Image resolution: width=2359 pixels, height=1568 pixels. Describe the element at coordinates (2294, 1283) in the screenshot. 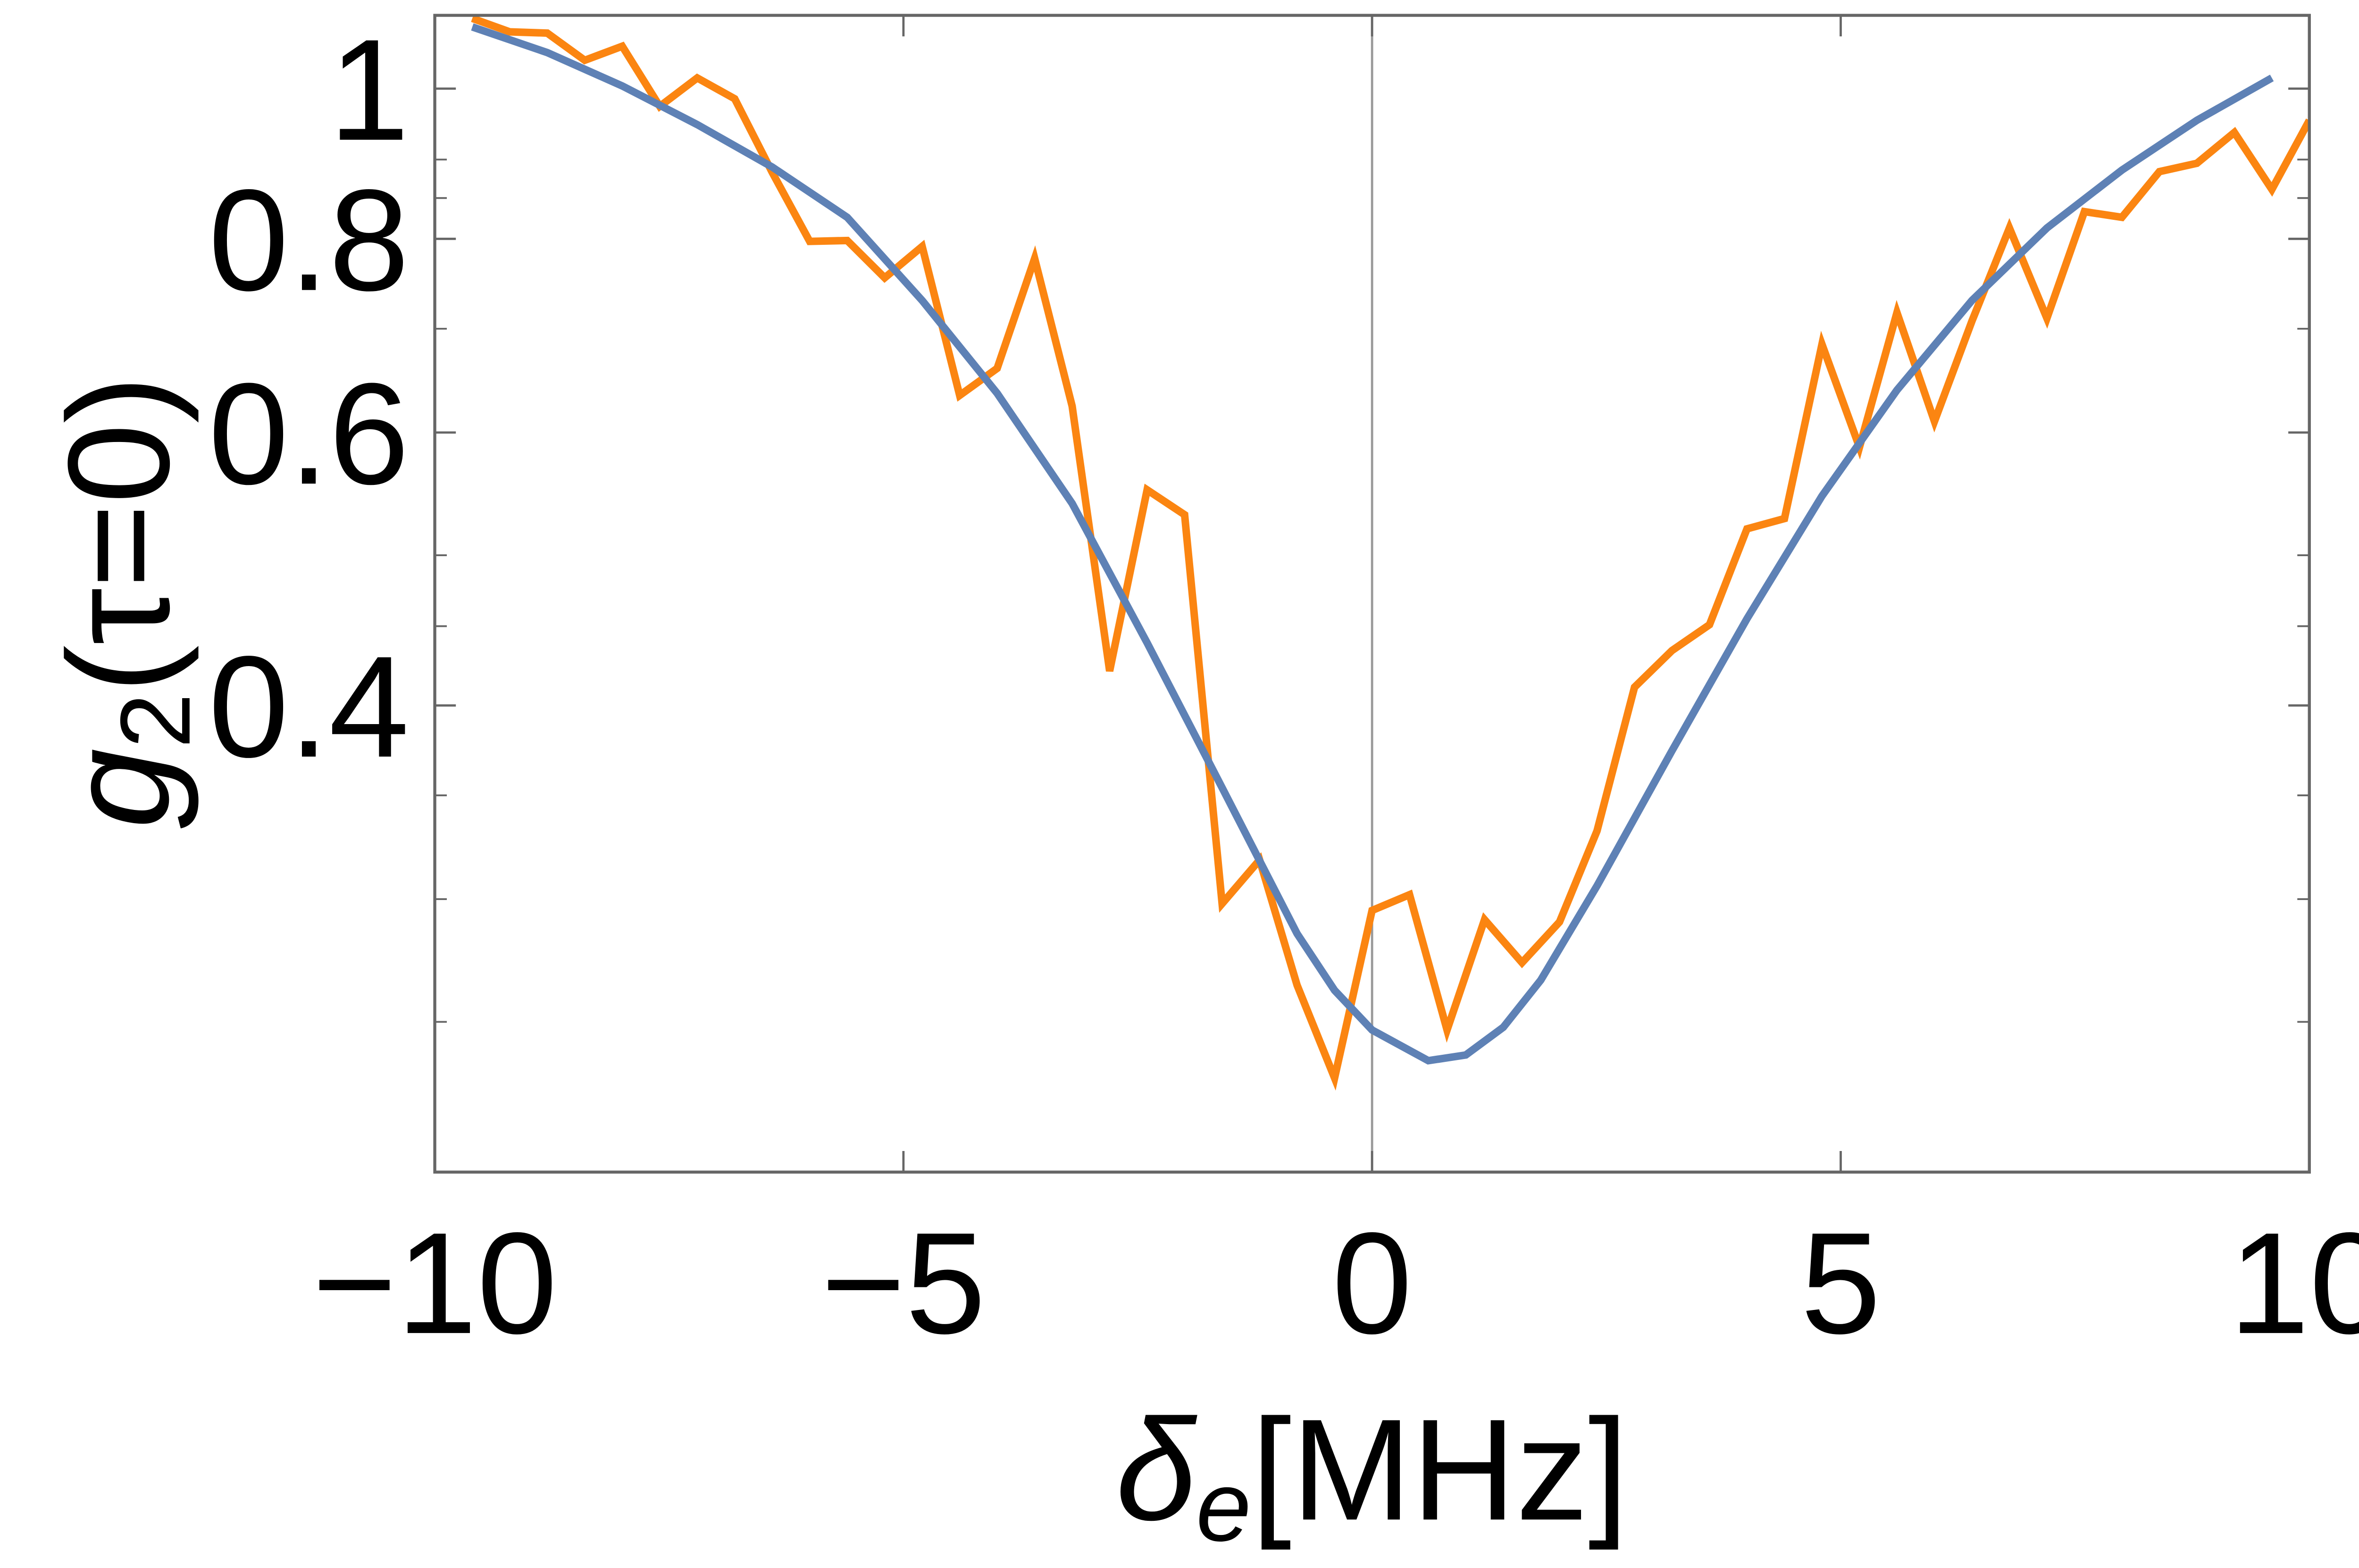

I see `x-tick-label: 10` at that location.